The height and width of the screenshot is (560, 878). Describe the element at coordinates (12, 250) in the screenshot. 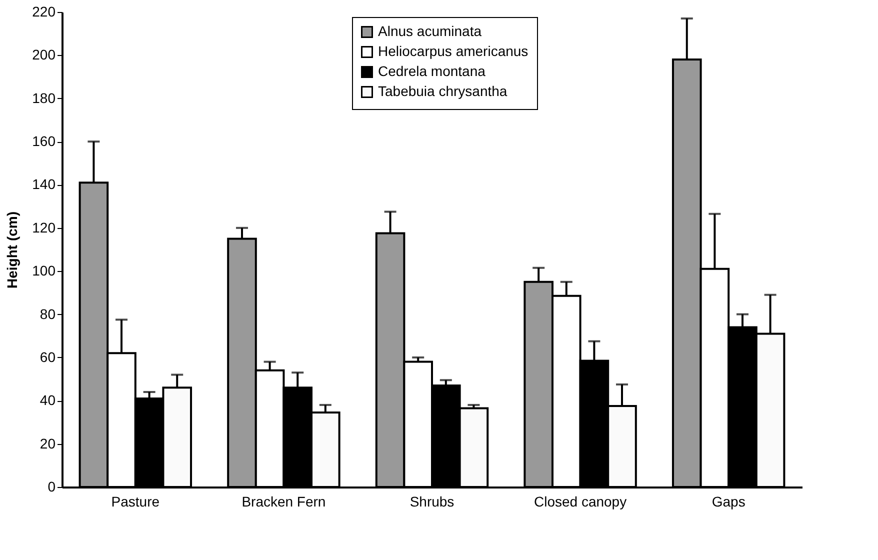

I see `y-axis-title: Height (cm)` at that location.